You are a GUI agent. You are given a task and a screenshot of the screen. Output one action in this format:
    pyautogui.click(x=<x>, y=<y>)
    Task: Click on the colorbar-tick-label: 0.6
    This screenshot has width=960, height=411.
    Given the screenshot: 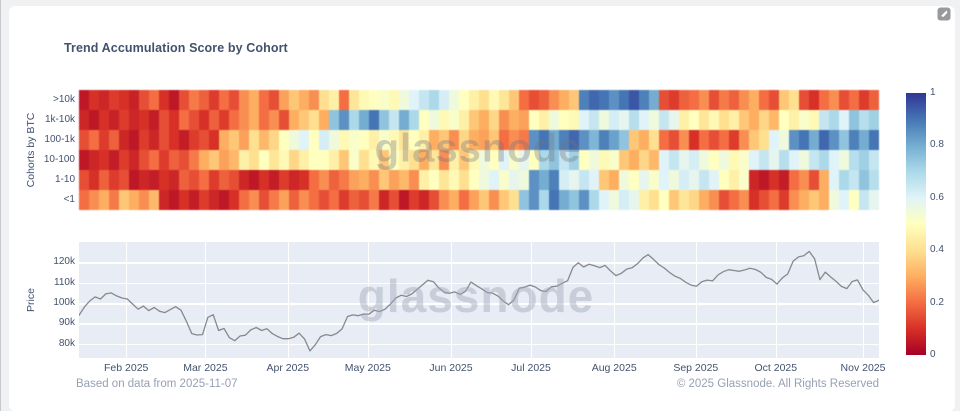 What is the action you would take?
    pyautogui.click(x=937, y=197)
    